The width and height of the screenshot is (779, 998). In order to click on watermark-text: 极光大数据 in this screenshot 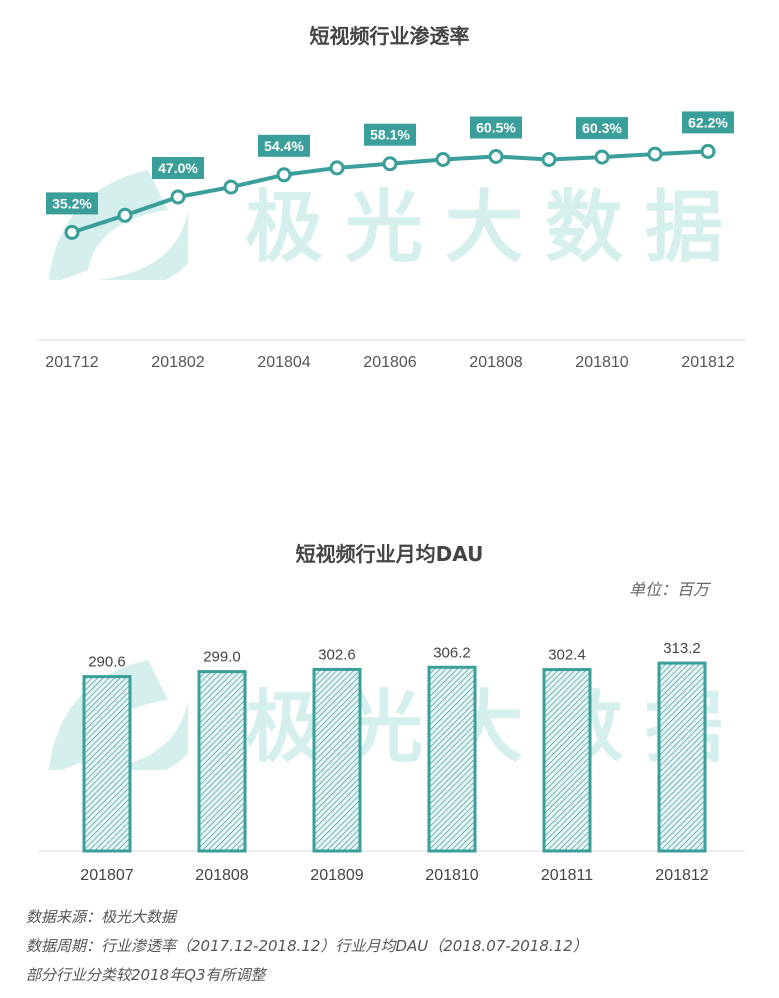, I will do `click(495, 228)`.